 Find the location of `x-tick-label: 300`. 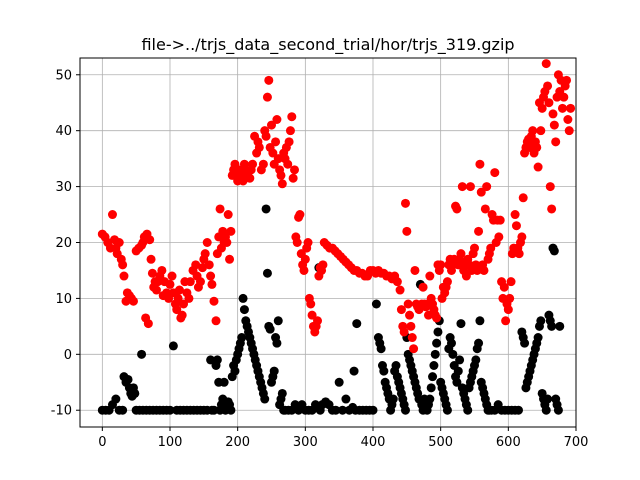

x-tick-label: 300 is located at coordinates (305, 442).